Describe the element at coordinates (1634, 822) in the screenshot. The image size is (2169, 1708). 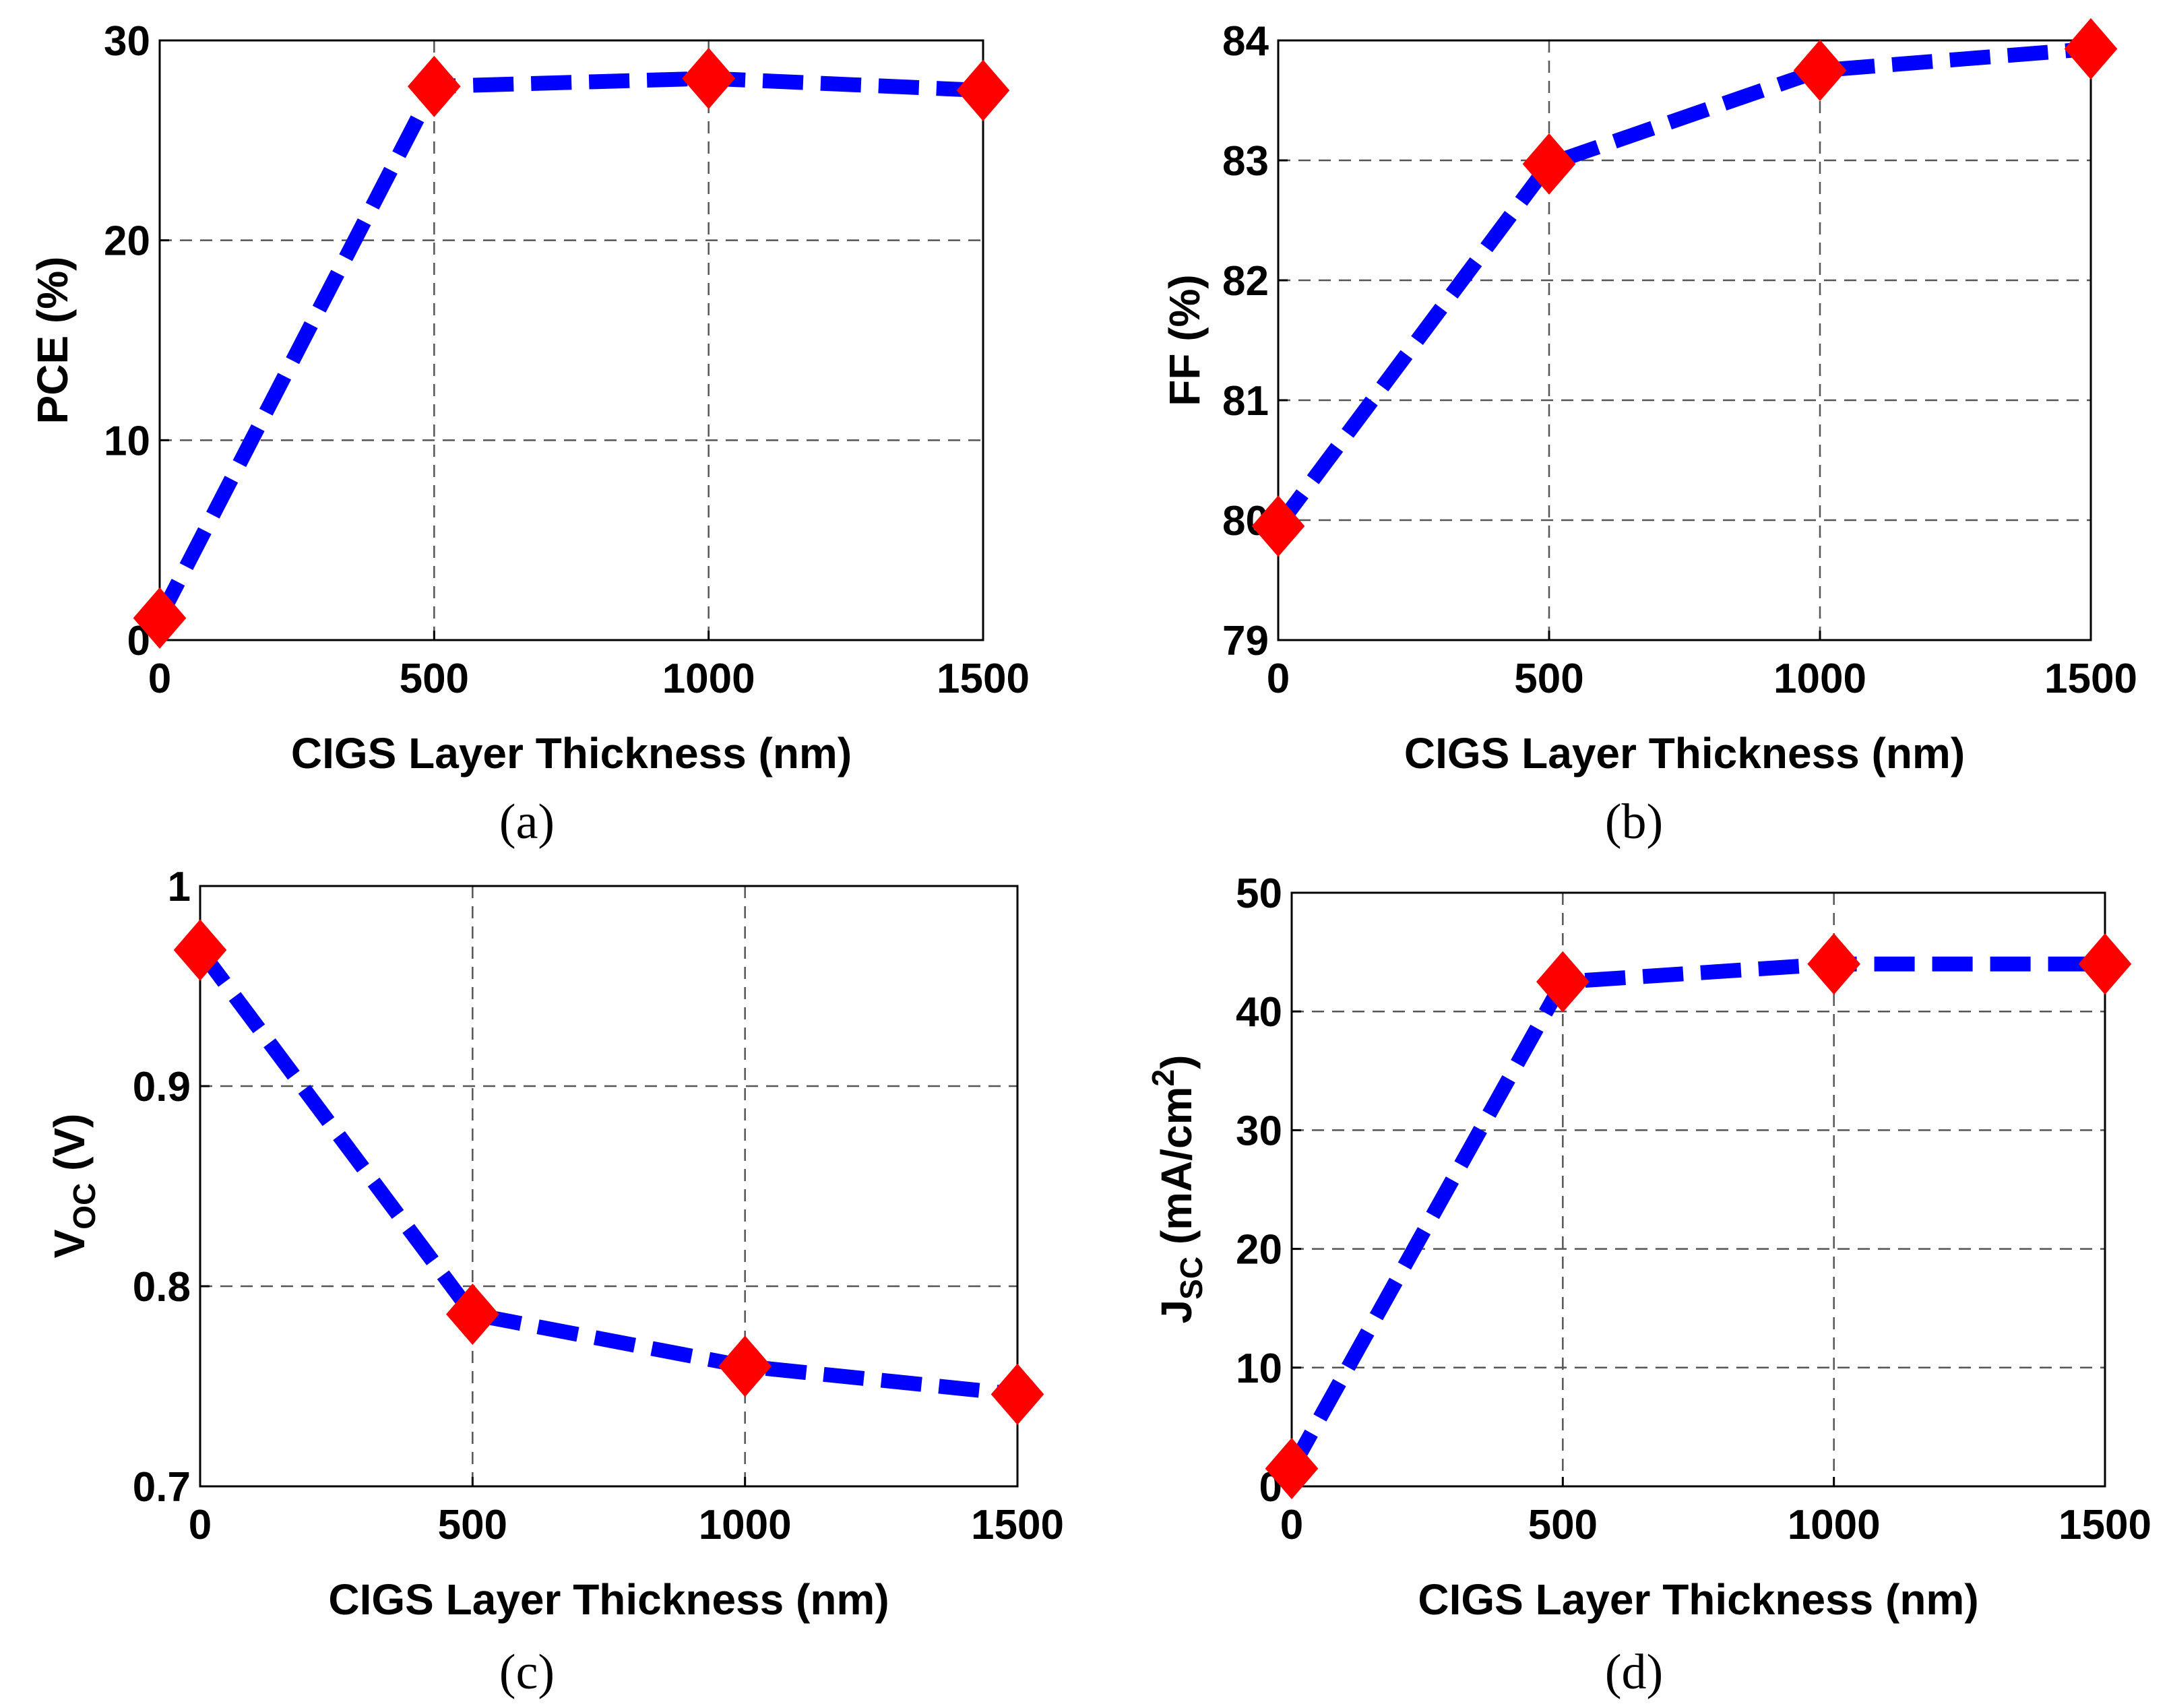
I see `panel-caption: (b)` at that location.